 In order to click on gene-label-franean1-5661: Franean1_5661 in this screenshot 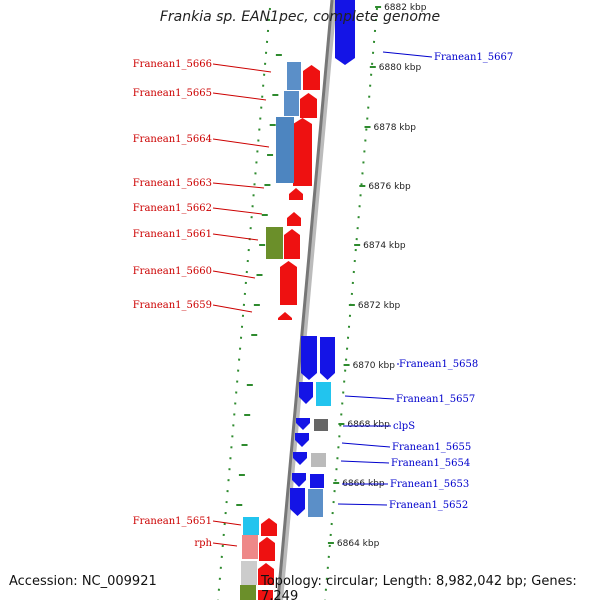, I will do `click(172, 234)`.